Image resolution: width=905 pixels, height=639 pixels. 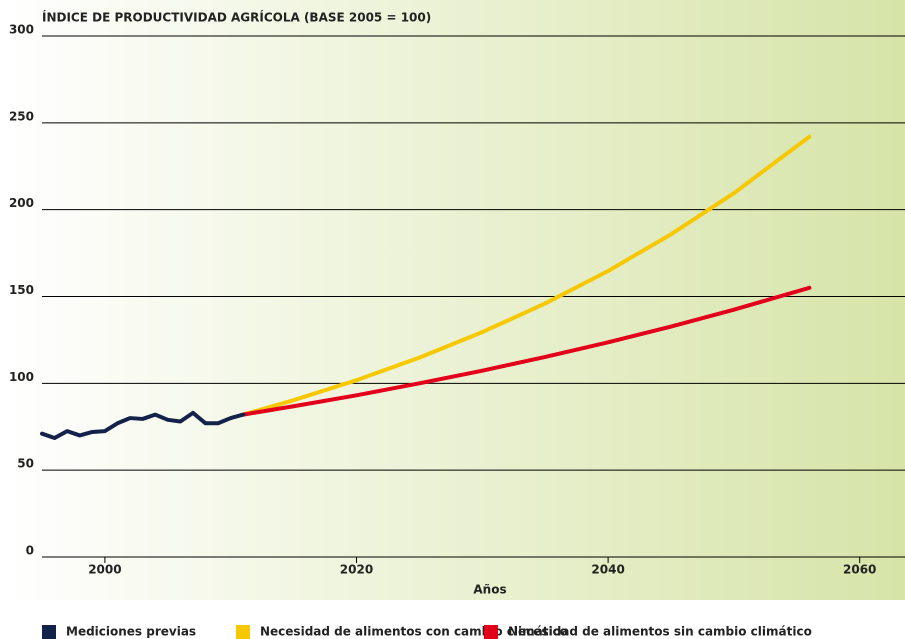 I want to click on x-tick-label: 2000, so click(x=104, y=570).